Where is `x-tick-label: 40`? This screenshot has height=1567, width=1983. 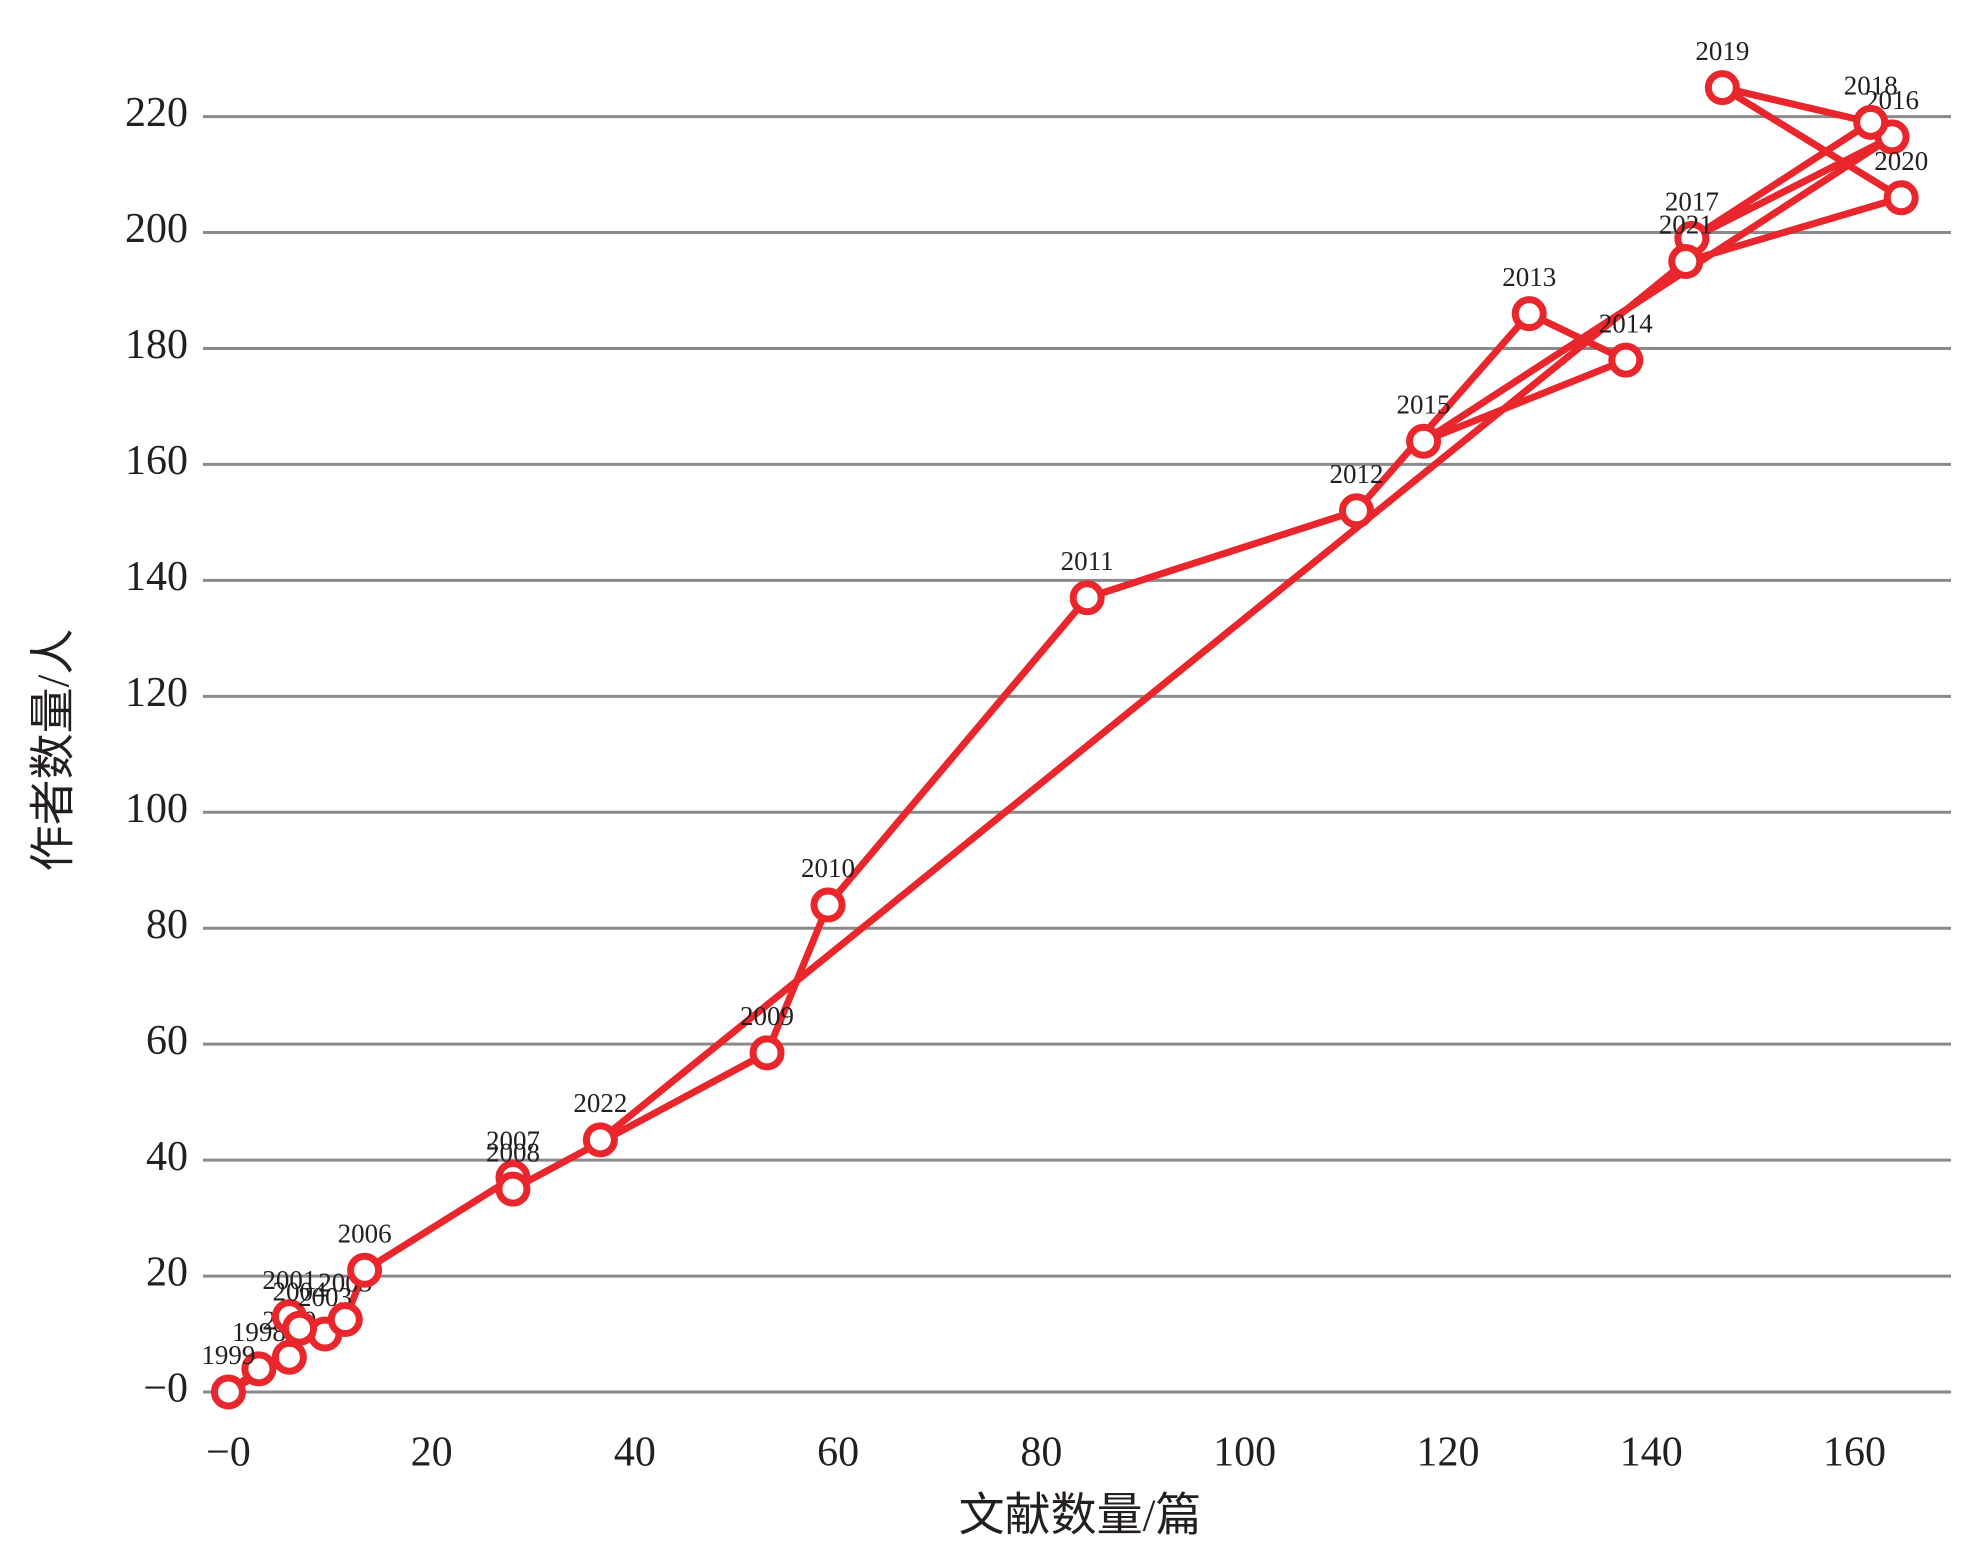
x-tick-label: 40 is located at coordinates (635, 1453).